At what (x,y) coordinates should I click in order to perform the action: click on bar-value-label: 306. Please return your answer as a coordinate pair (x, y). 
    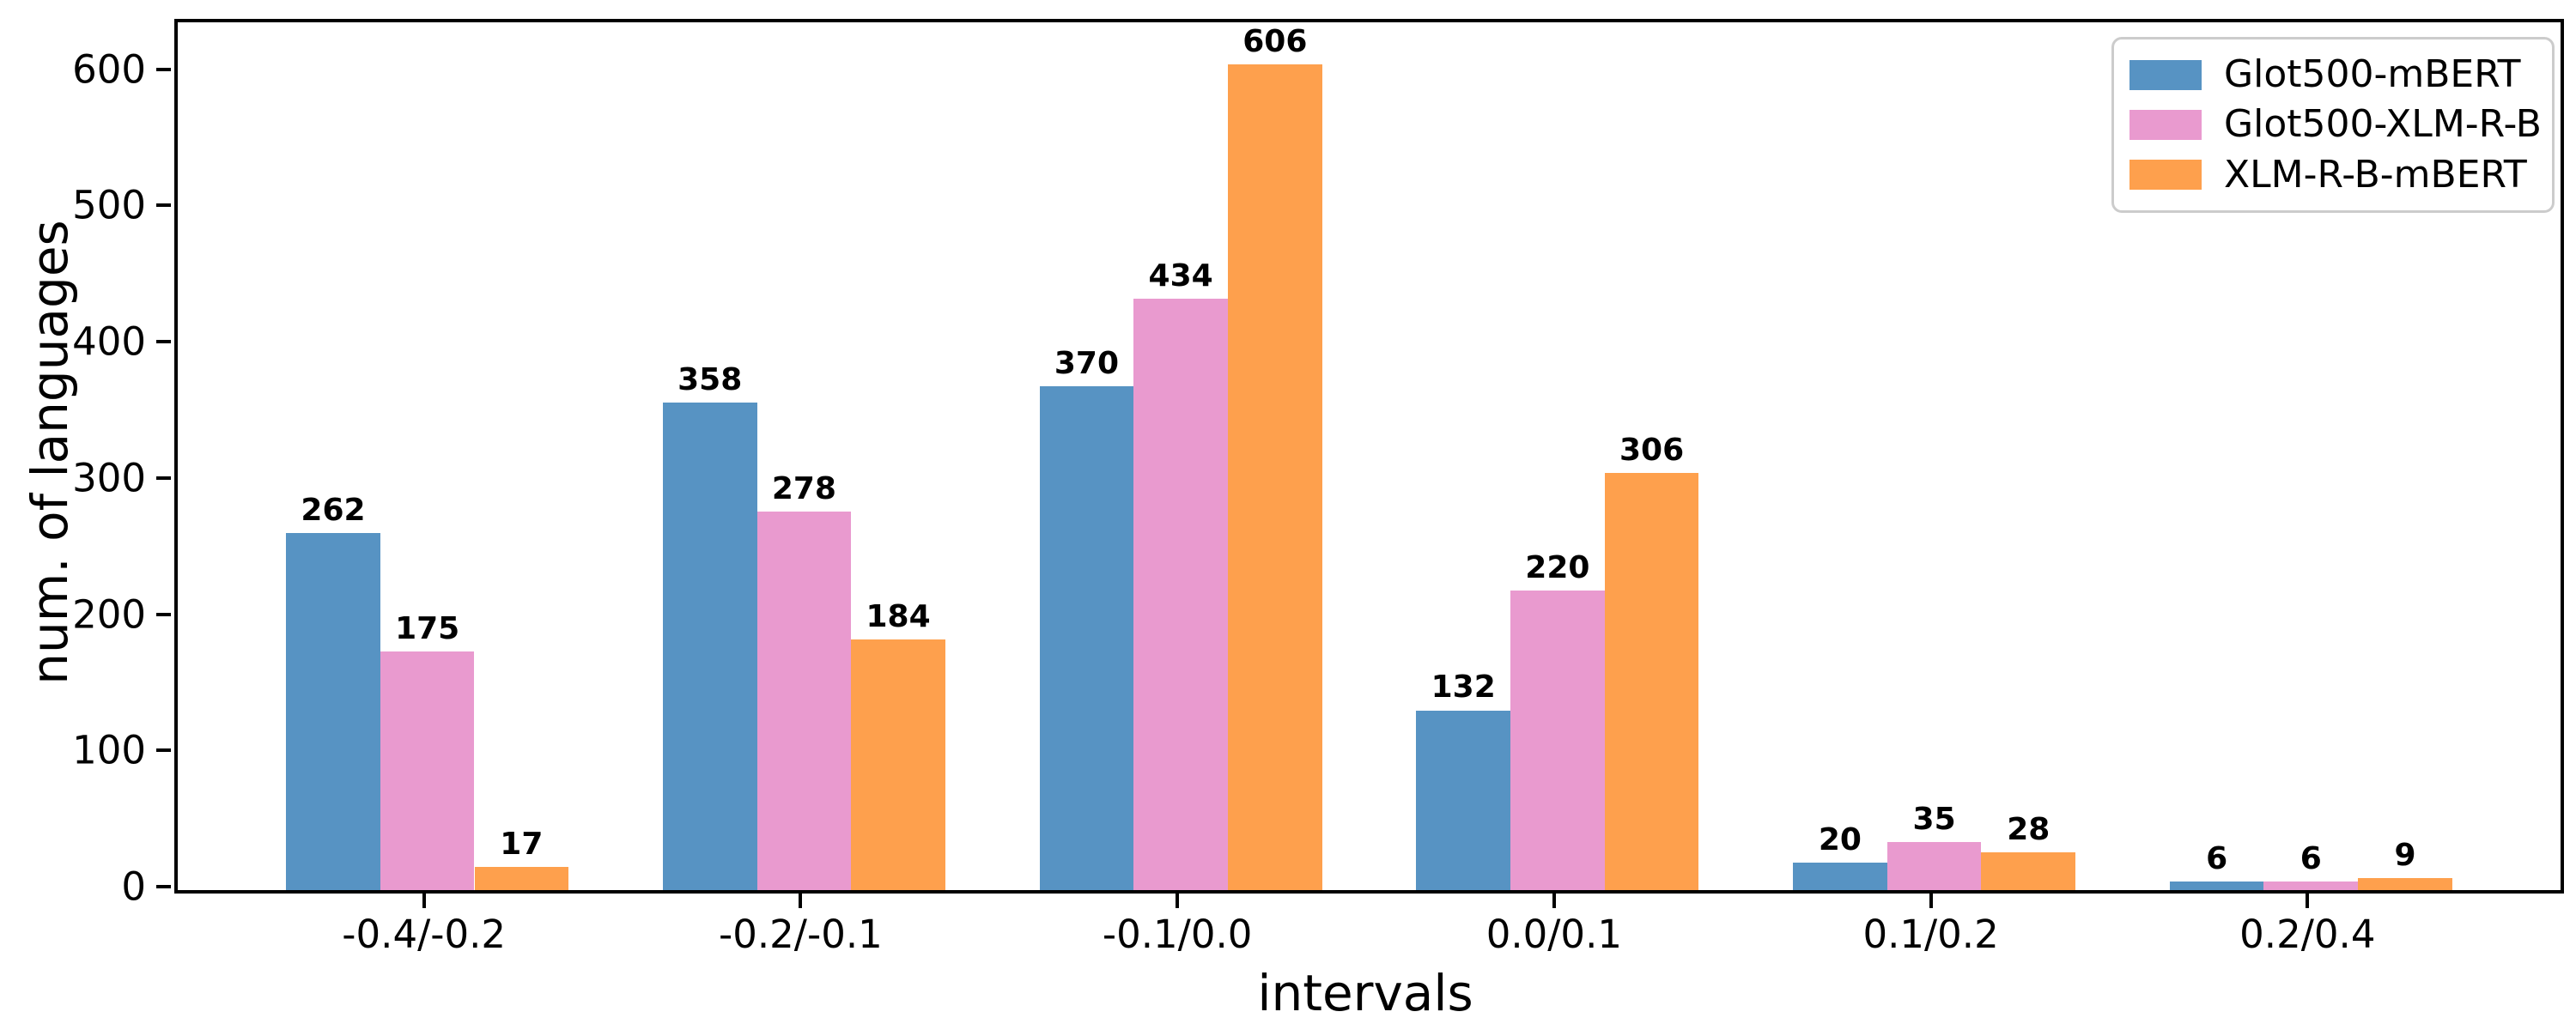
    Looking at the image, I should click on (1652, 451).